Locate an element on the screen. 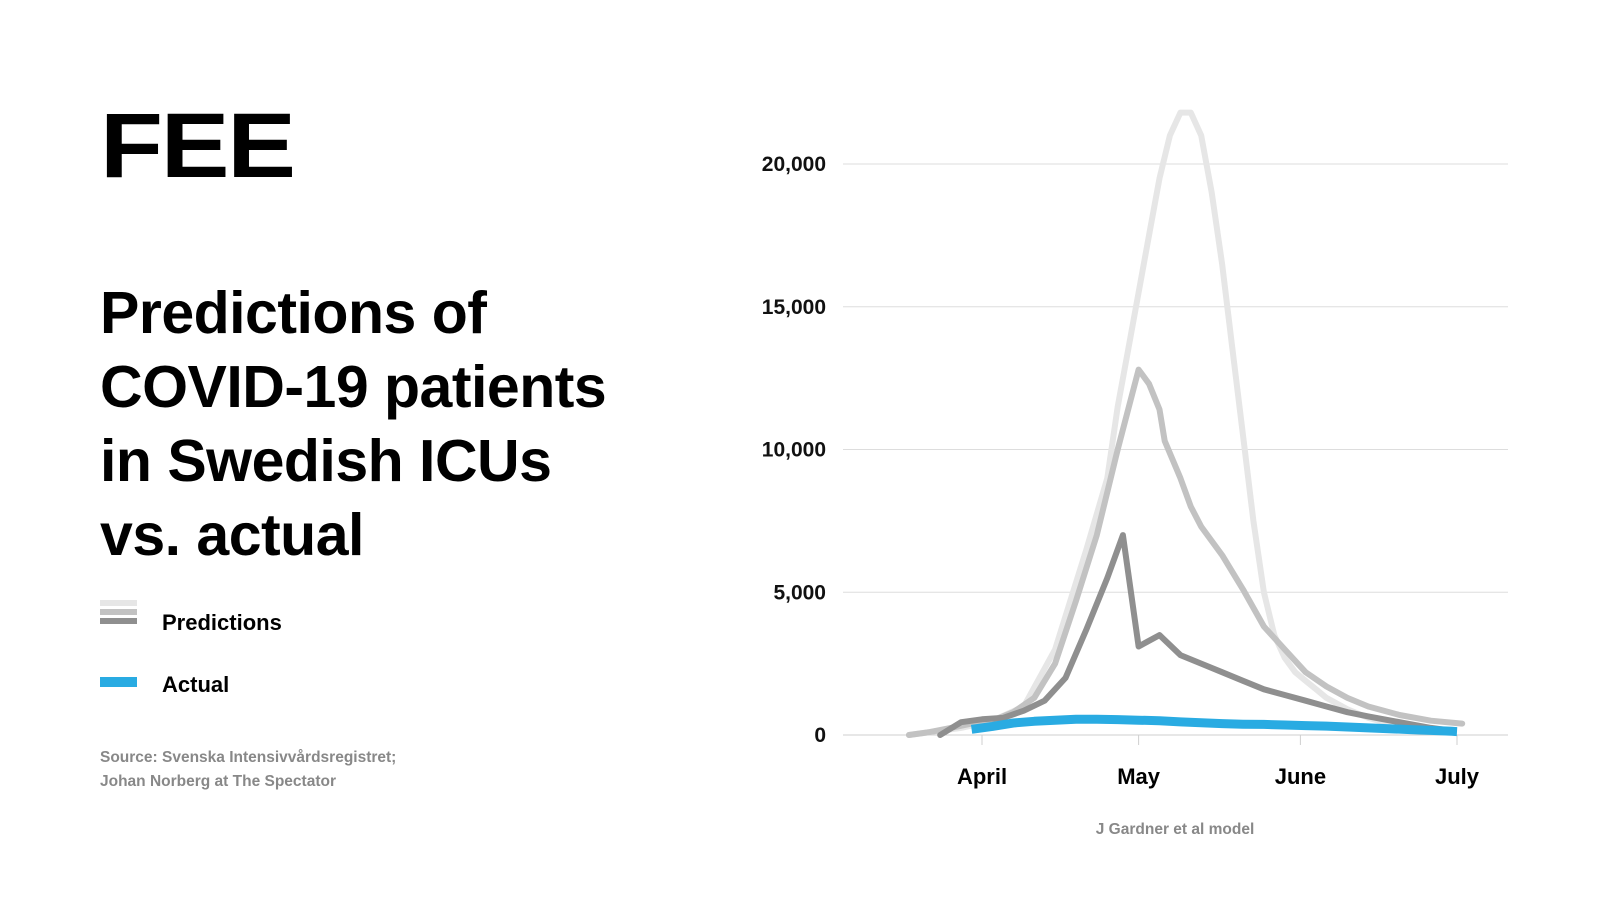  prediction-swatch-medium is located at coordinates (118, 612).